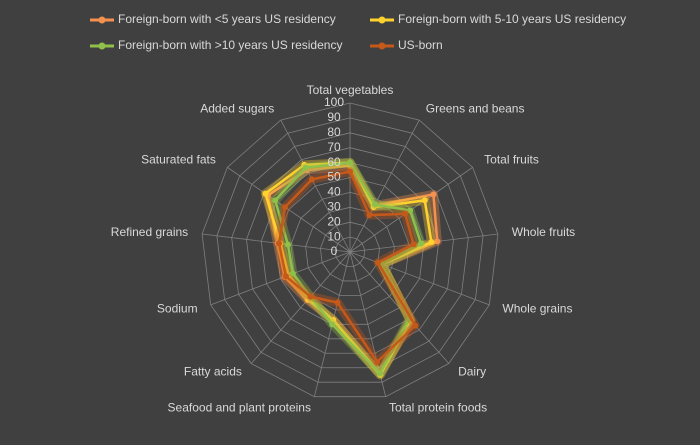 Image resolution: width=700 pixels, height=445 pixels. What do you see at coordinates (213, 372) in the screenshot?
I see `category-label: Fatty acids` at bounding box center [213, 372].